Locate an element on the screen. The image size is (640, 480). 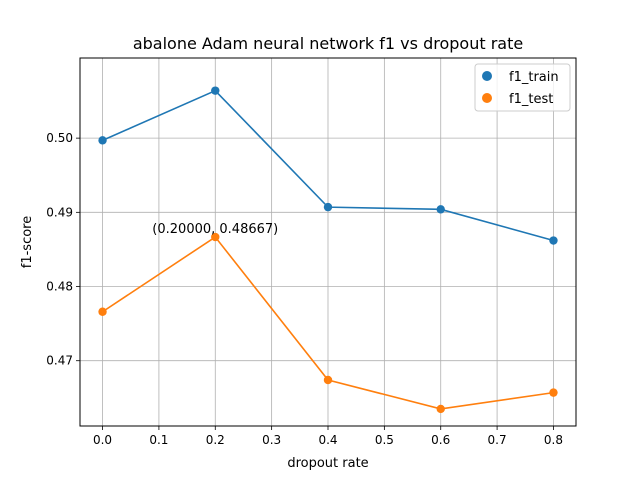
legend-marker-f1-test is located at coordinates (487, 98).